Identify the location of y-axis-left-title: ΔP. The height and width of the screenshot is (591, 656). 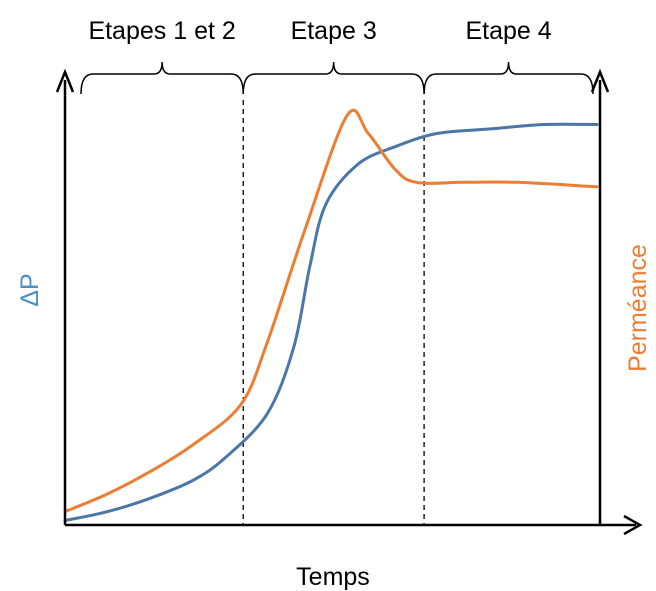
(30, 289).